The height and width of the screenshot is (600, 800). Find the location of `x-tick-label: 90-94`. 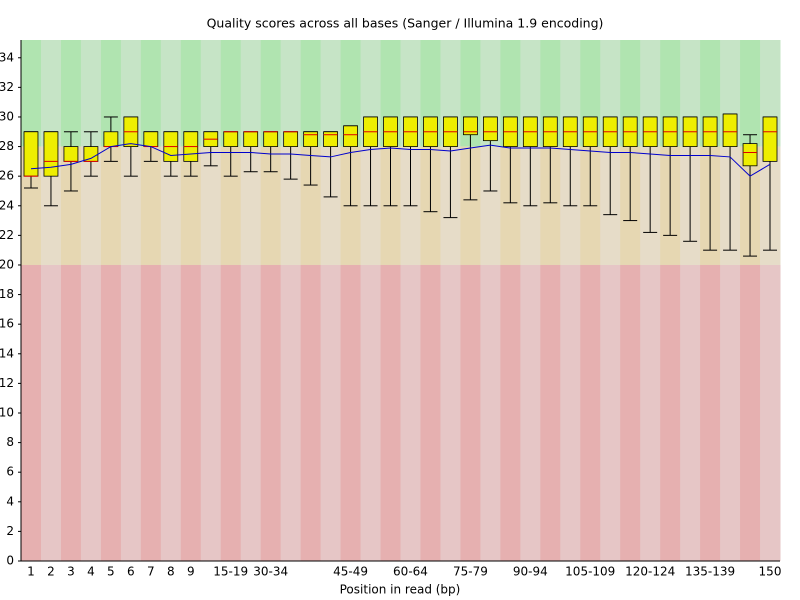

x-tick-label: 90-94 is located at coordinates (530, 572).